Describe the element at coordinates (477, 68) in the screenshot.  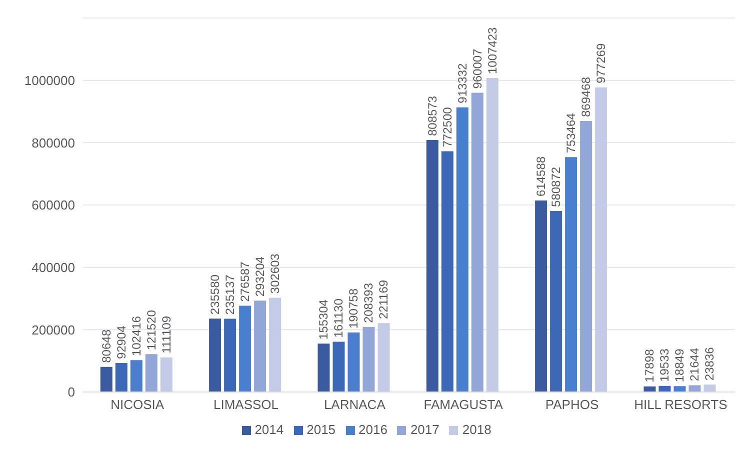
I see `data-label: 960007` at that location.